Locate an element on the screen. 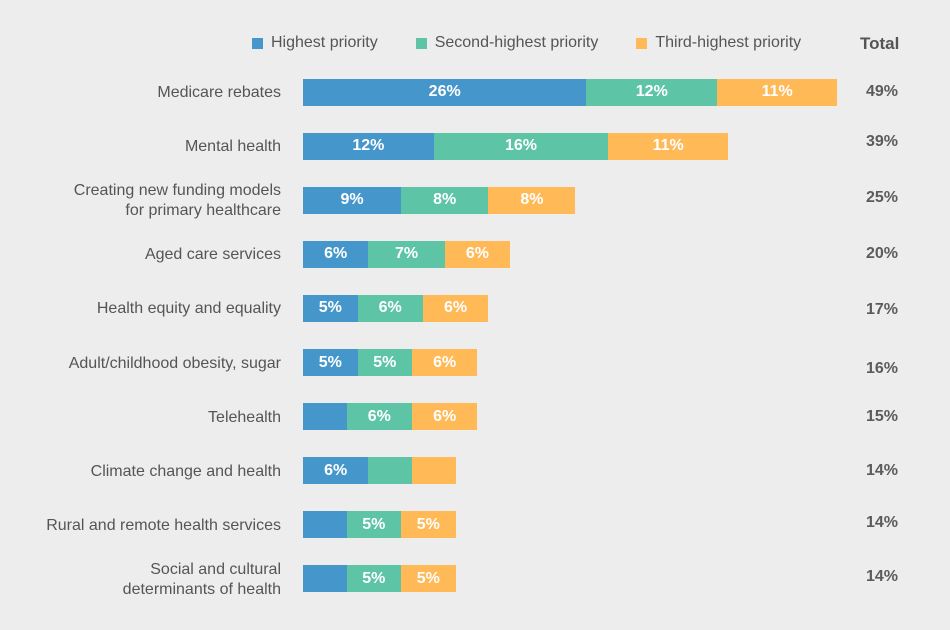  row-total: 15% is located at coordinates (882, 416).